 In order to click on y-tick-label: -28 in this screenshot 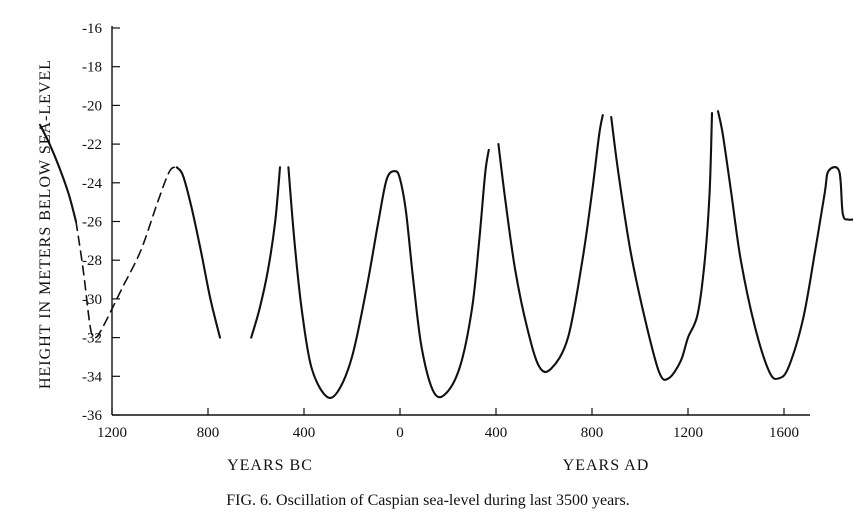, I will do `click(92, 261)`.